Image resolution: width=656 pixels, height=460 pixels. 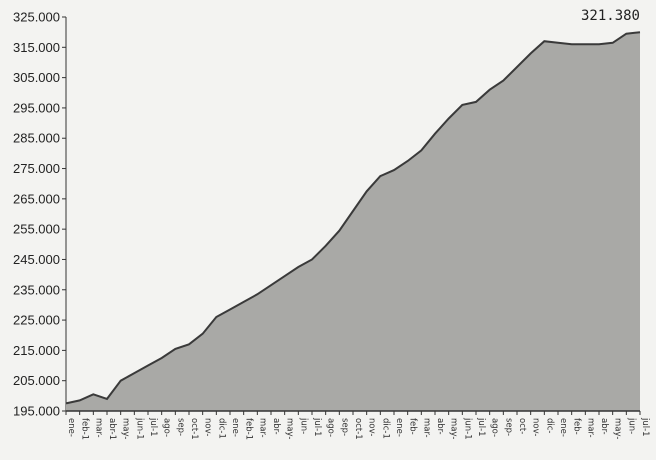 I want to click on x-tick-label: oct-, so click(x=522, y=426).